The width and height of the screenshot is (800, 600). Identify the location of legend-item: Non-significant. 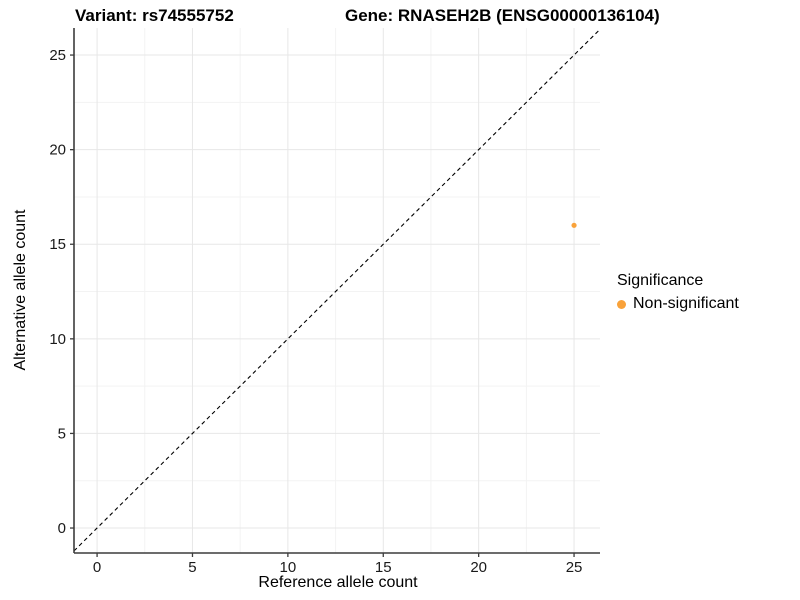
(678, 304).